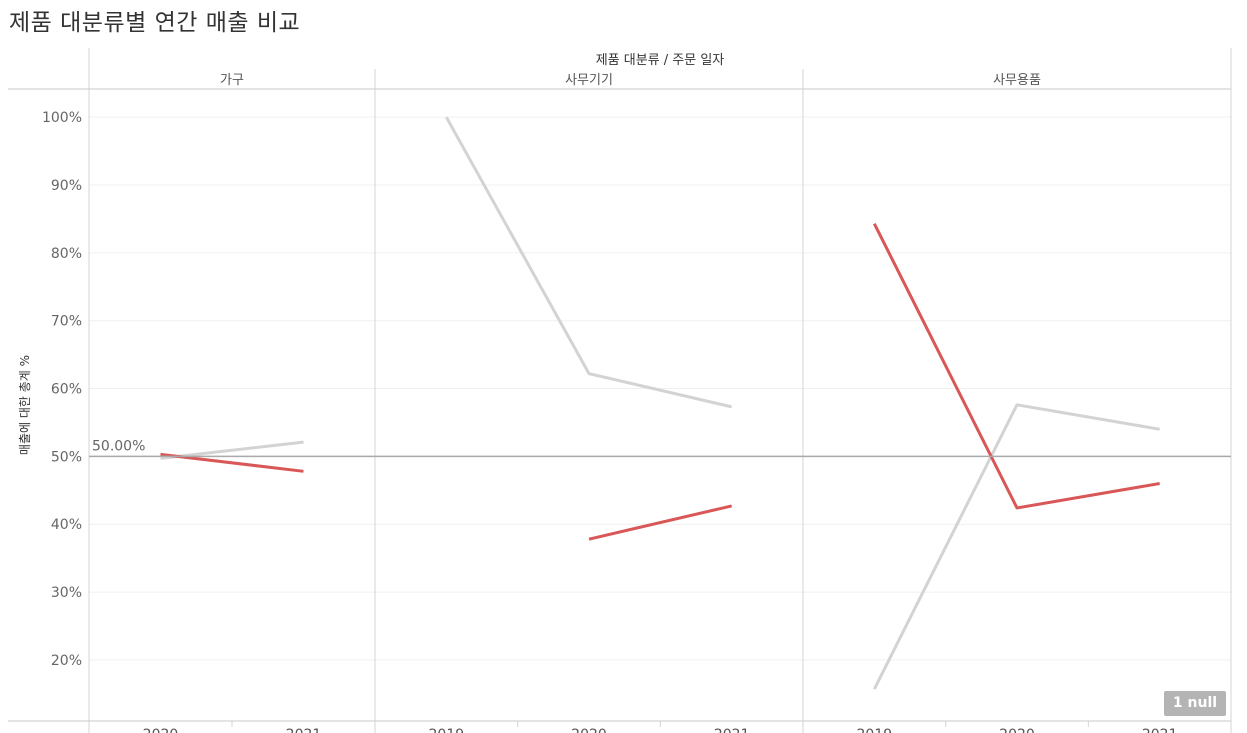 Image resolution: width=1247 pixels, height=733 pixels. What do you see at coordinates (232, 80) in the screenshot?
I see `panel-header-1: 가구` at bounding box center [232, 80].